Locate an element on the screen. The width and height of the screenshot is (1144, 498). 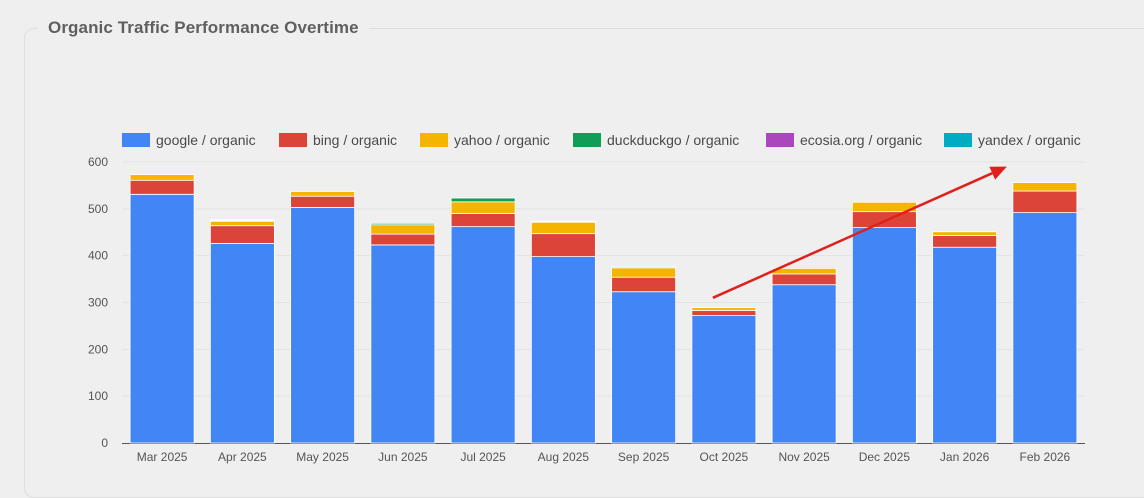
annotation-arrow-line is located at coordinates (852, 235).